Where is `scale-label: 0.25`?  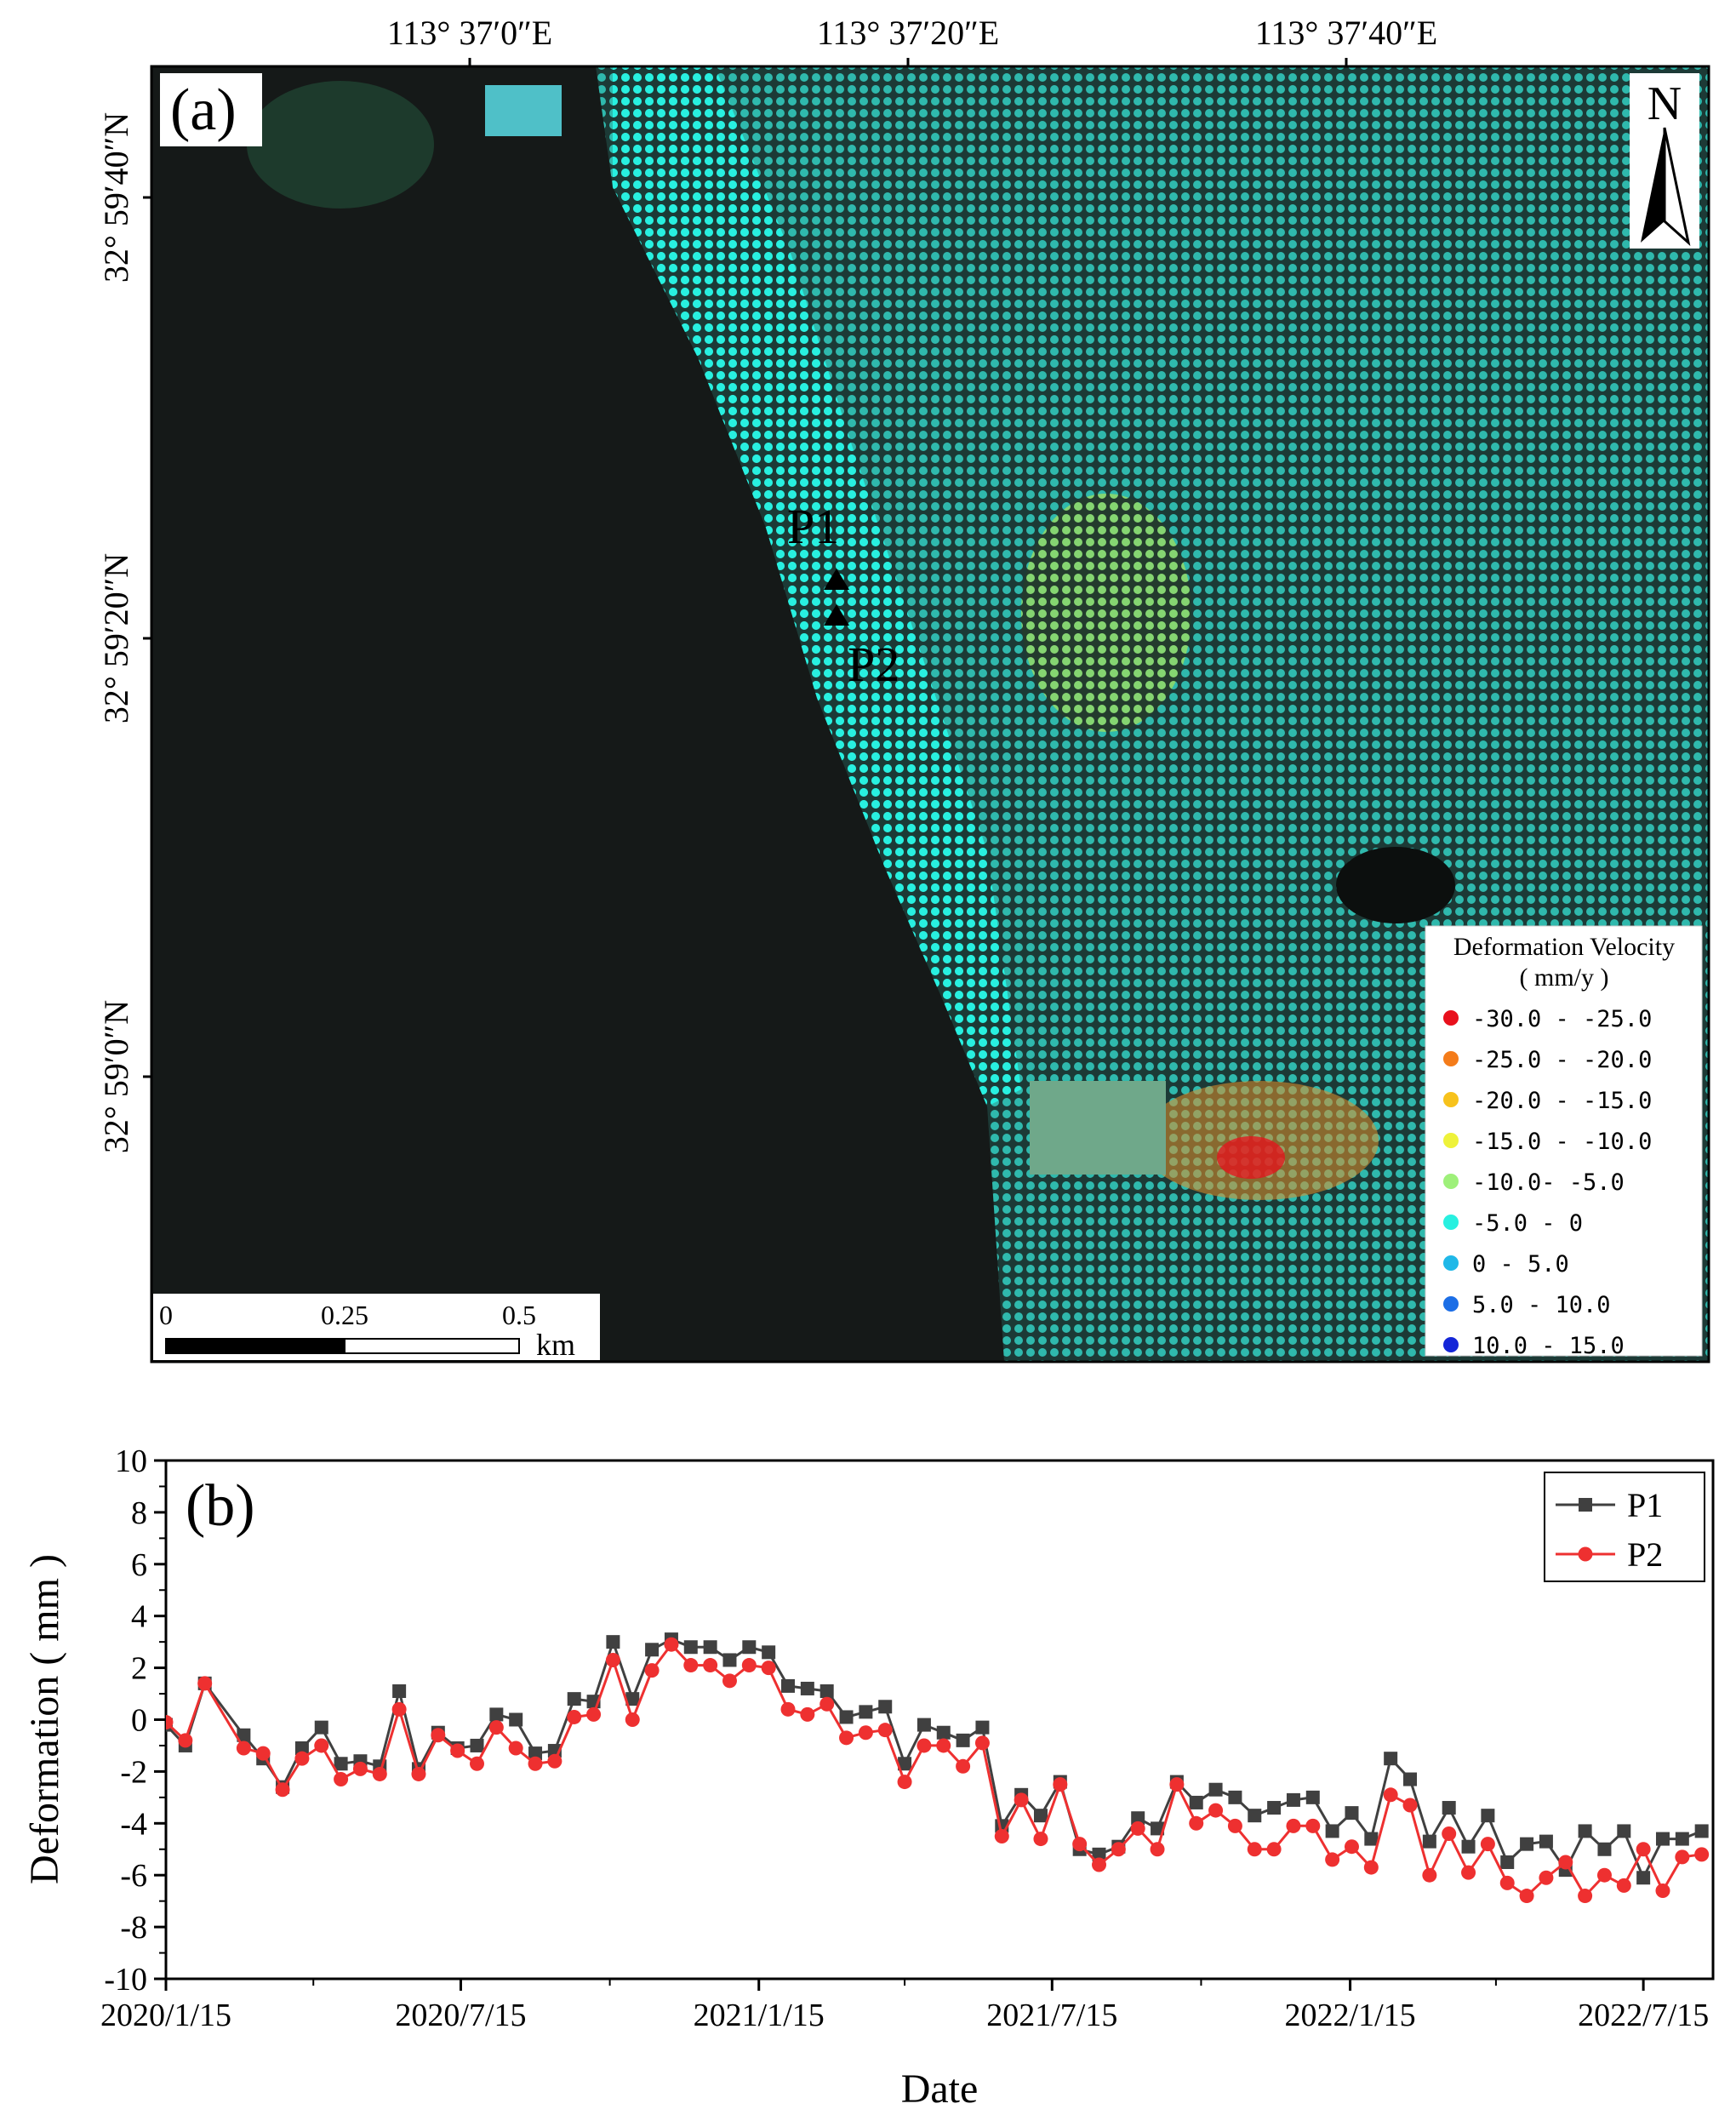 scale-label: 0.25 is located at coordinates (344, 1315).